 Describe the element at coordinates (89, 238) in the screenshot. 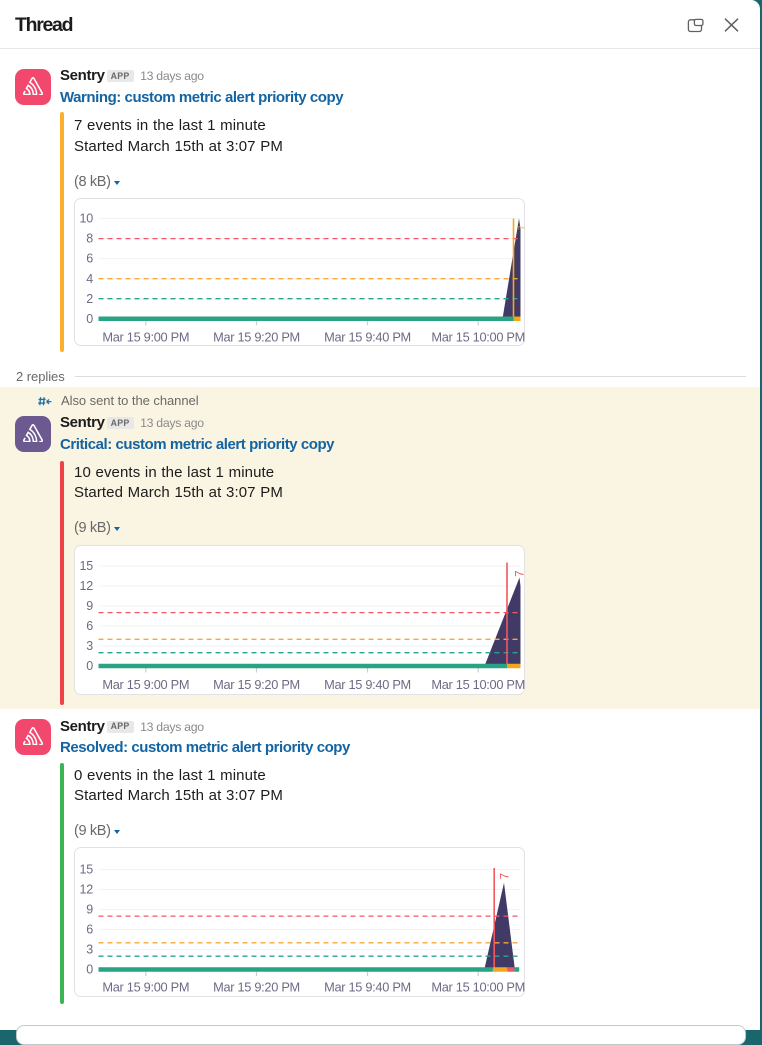

I see `svg-text: 8` at that location.